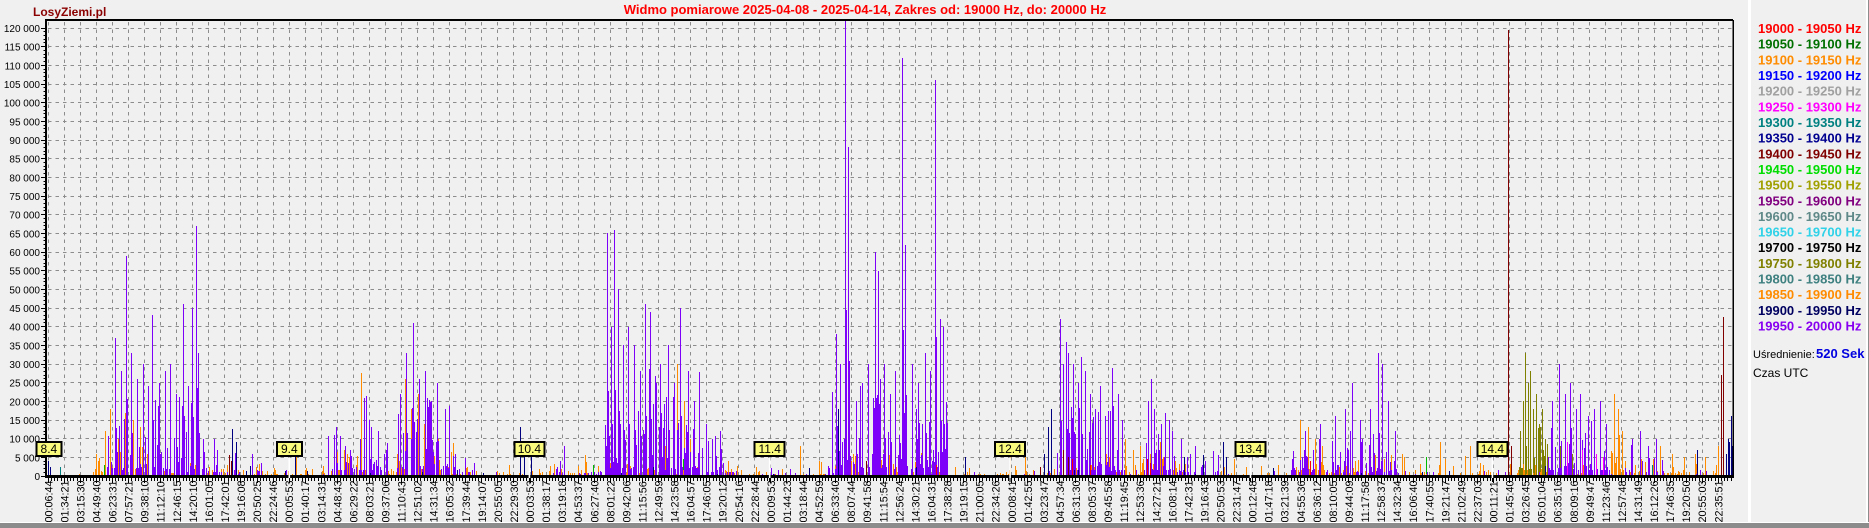  Describe the element at coordinates (178, 501) in the screenshot. I see `svg-text: 12:46:15` at that location.